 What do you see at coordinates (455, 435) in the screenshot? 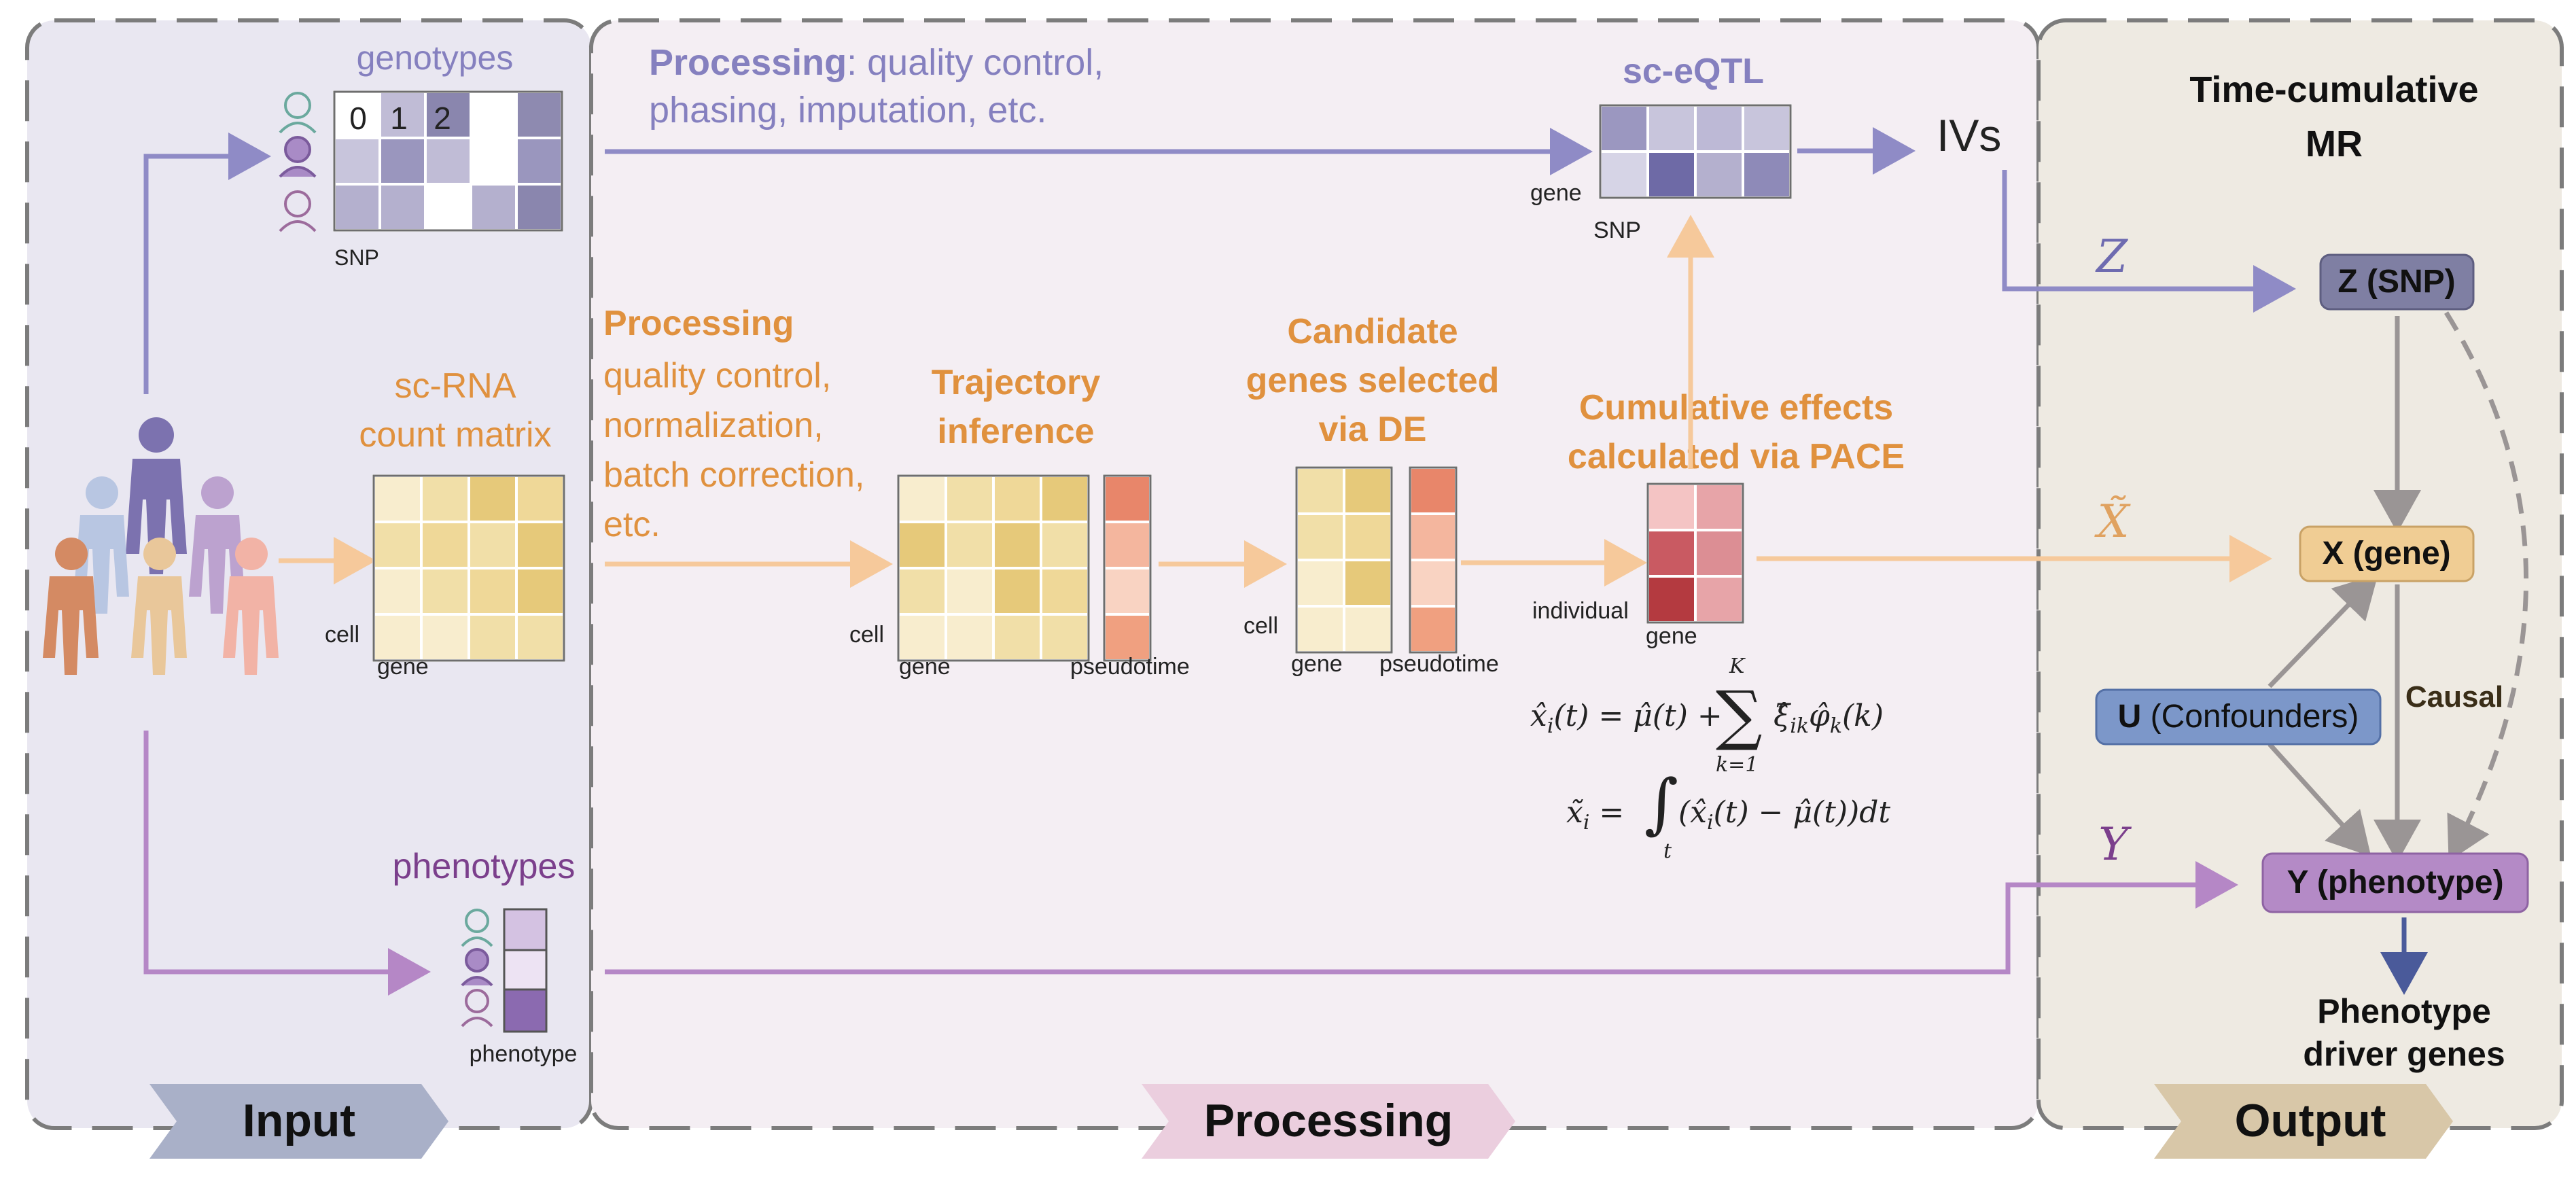
I see `scrna-title-line2: count matrix` at bounding box center [455, 435].